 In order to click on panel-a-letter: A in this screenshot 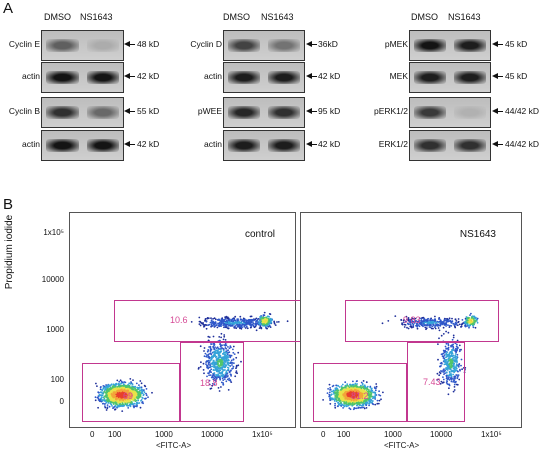, I will do `click(8, 8)`.